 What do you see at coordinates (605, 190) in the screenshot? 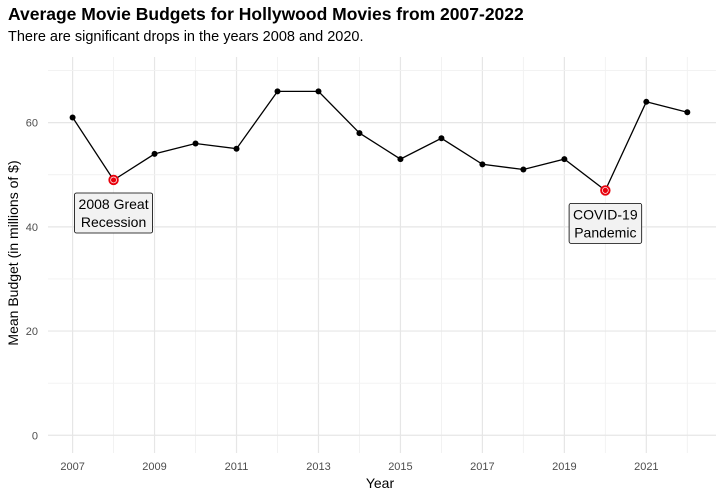
I see `highlight-core-2020` at bounding box center [605, 190].